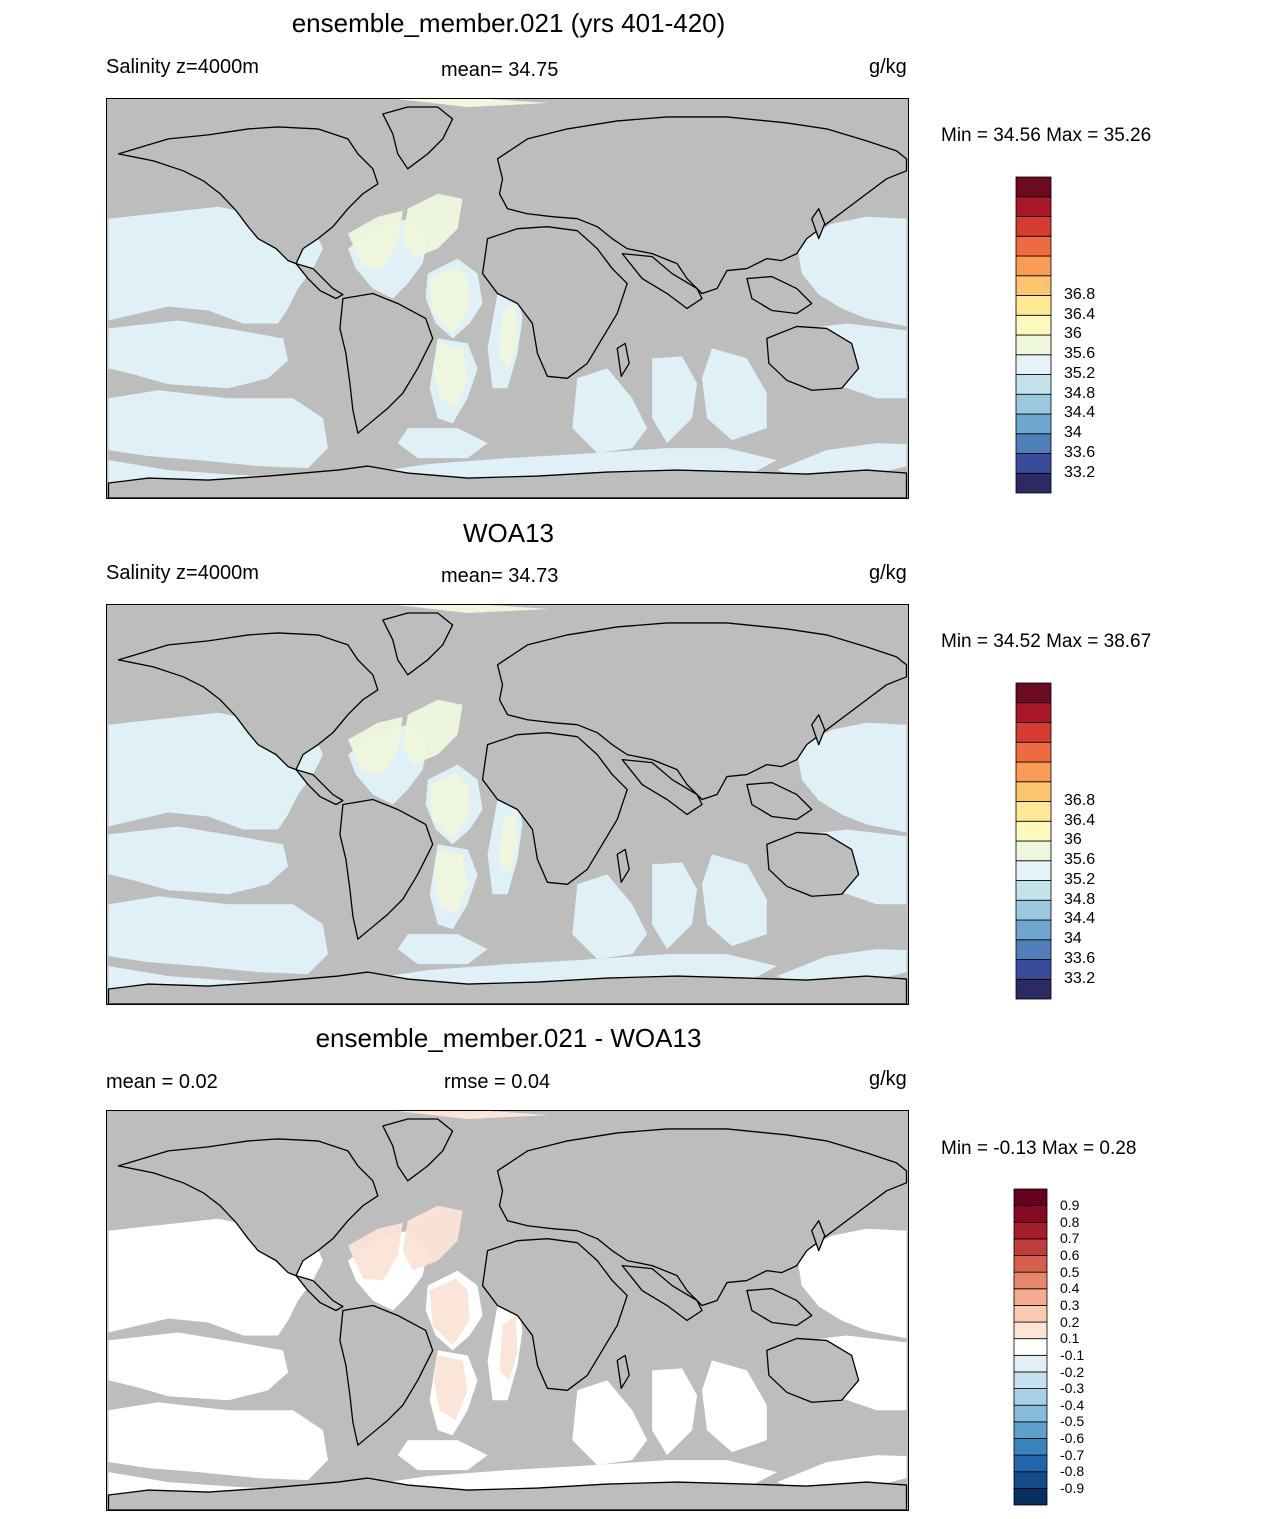 The image size is (1285, 1519). Describe the element at coordinates (1080, 354) in the screenshot. I see `colorbar-tick-label: 35.6` at that location.